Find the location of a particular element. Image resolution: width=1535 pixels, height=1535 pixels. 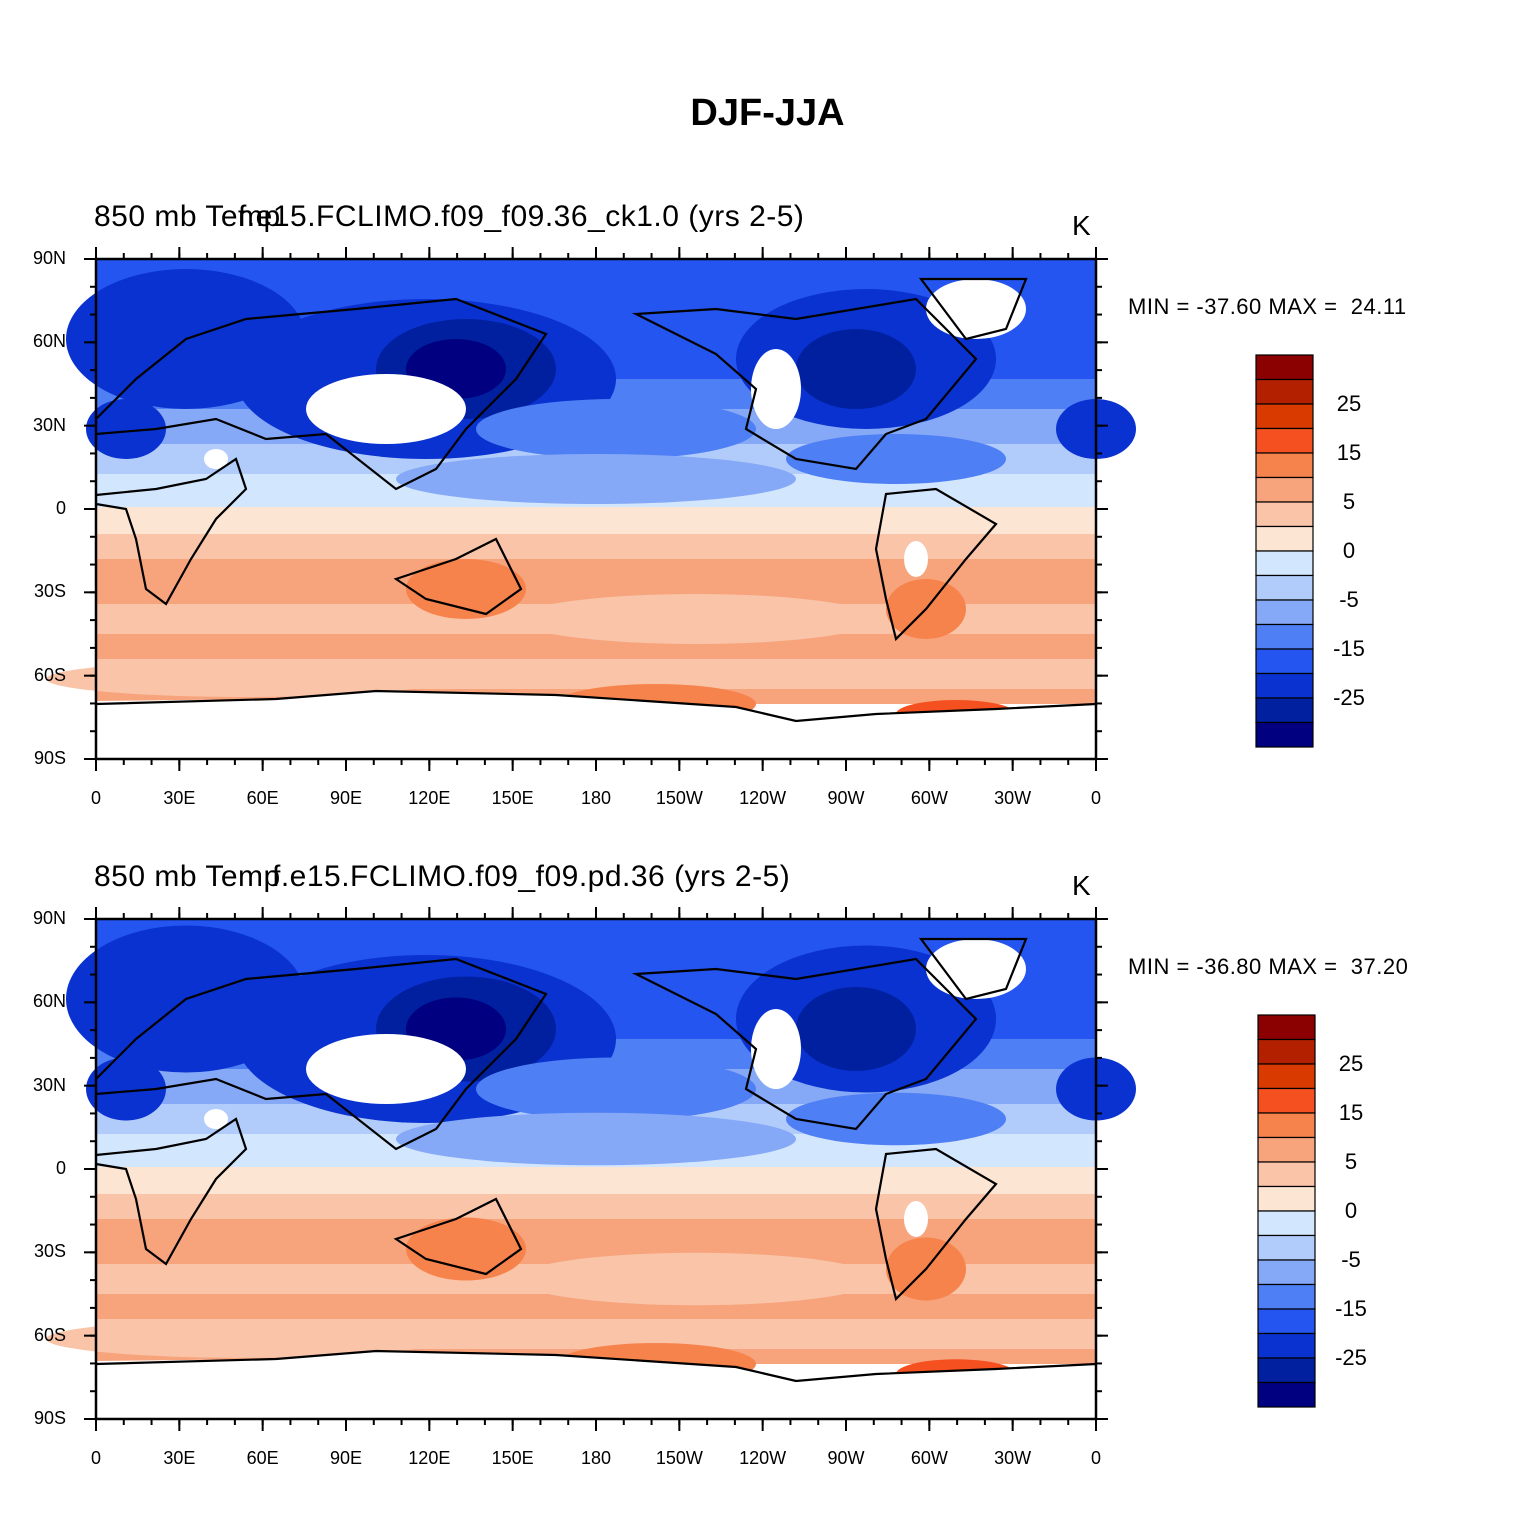

panel-title-case: f.e15.FCLIMO.f09_f09.36_ck1.0 (yrs 2-5) is located at coordinates (521, 216).